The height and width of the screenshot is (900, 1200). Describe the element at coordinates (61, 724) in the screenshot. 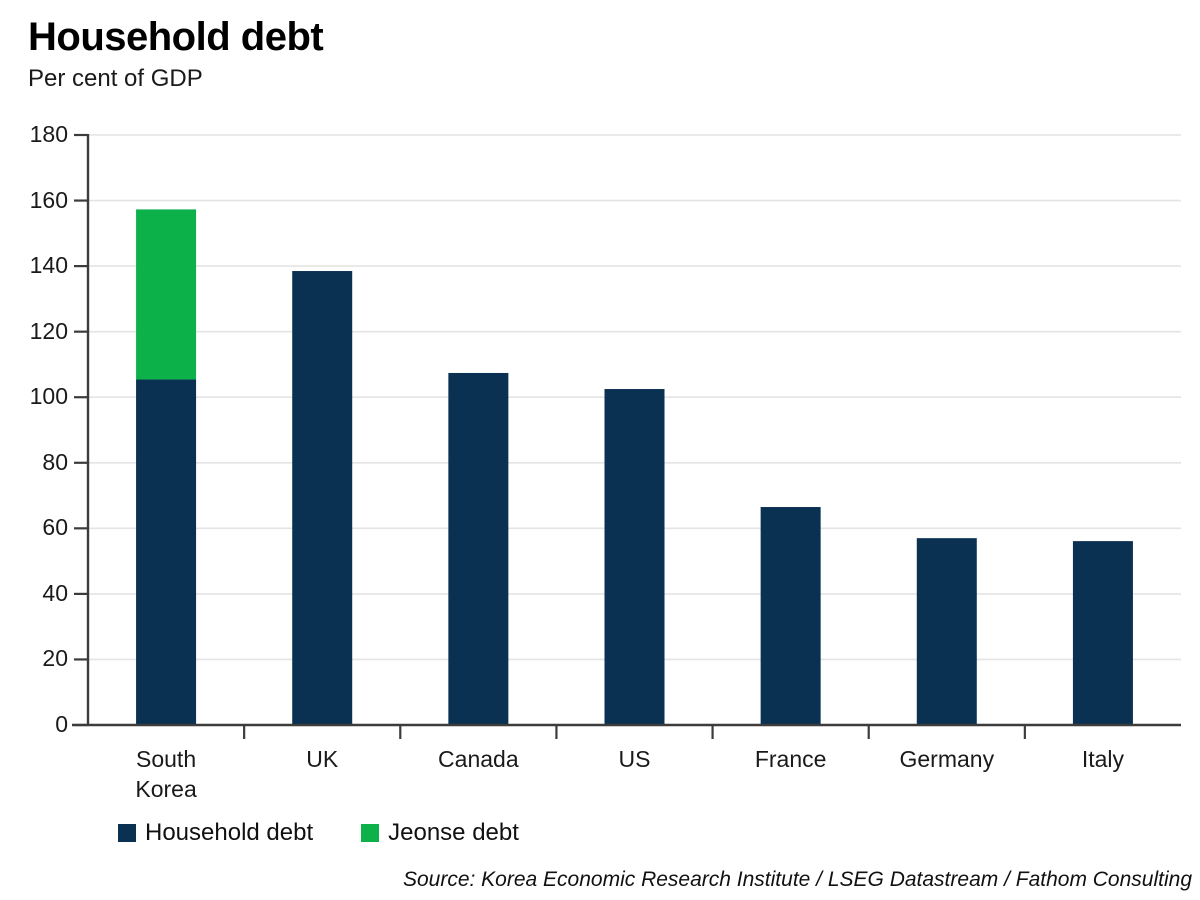

I see `y-axis-tick-value: 0` at that location.